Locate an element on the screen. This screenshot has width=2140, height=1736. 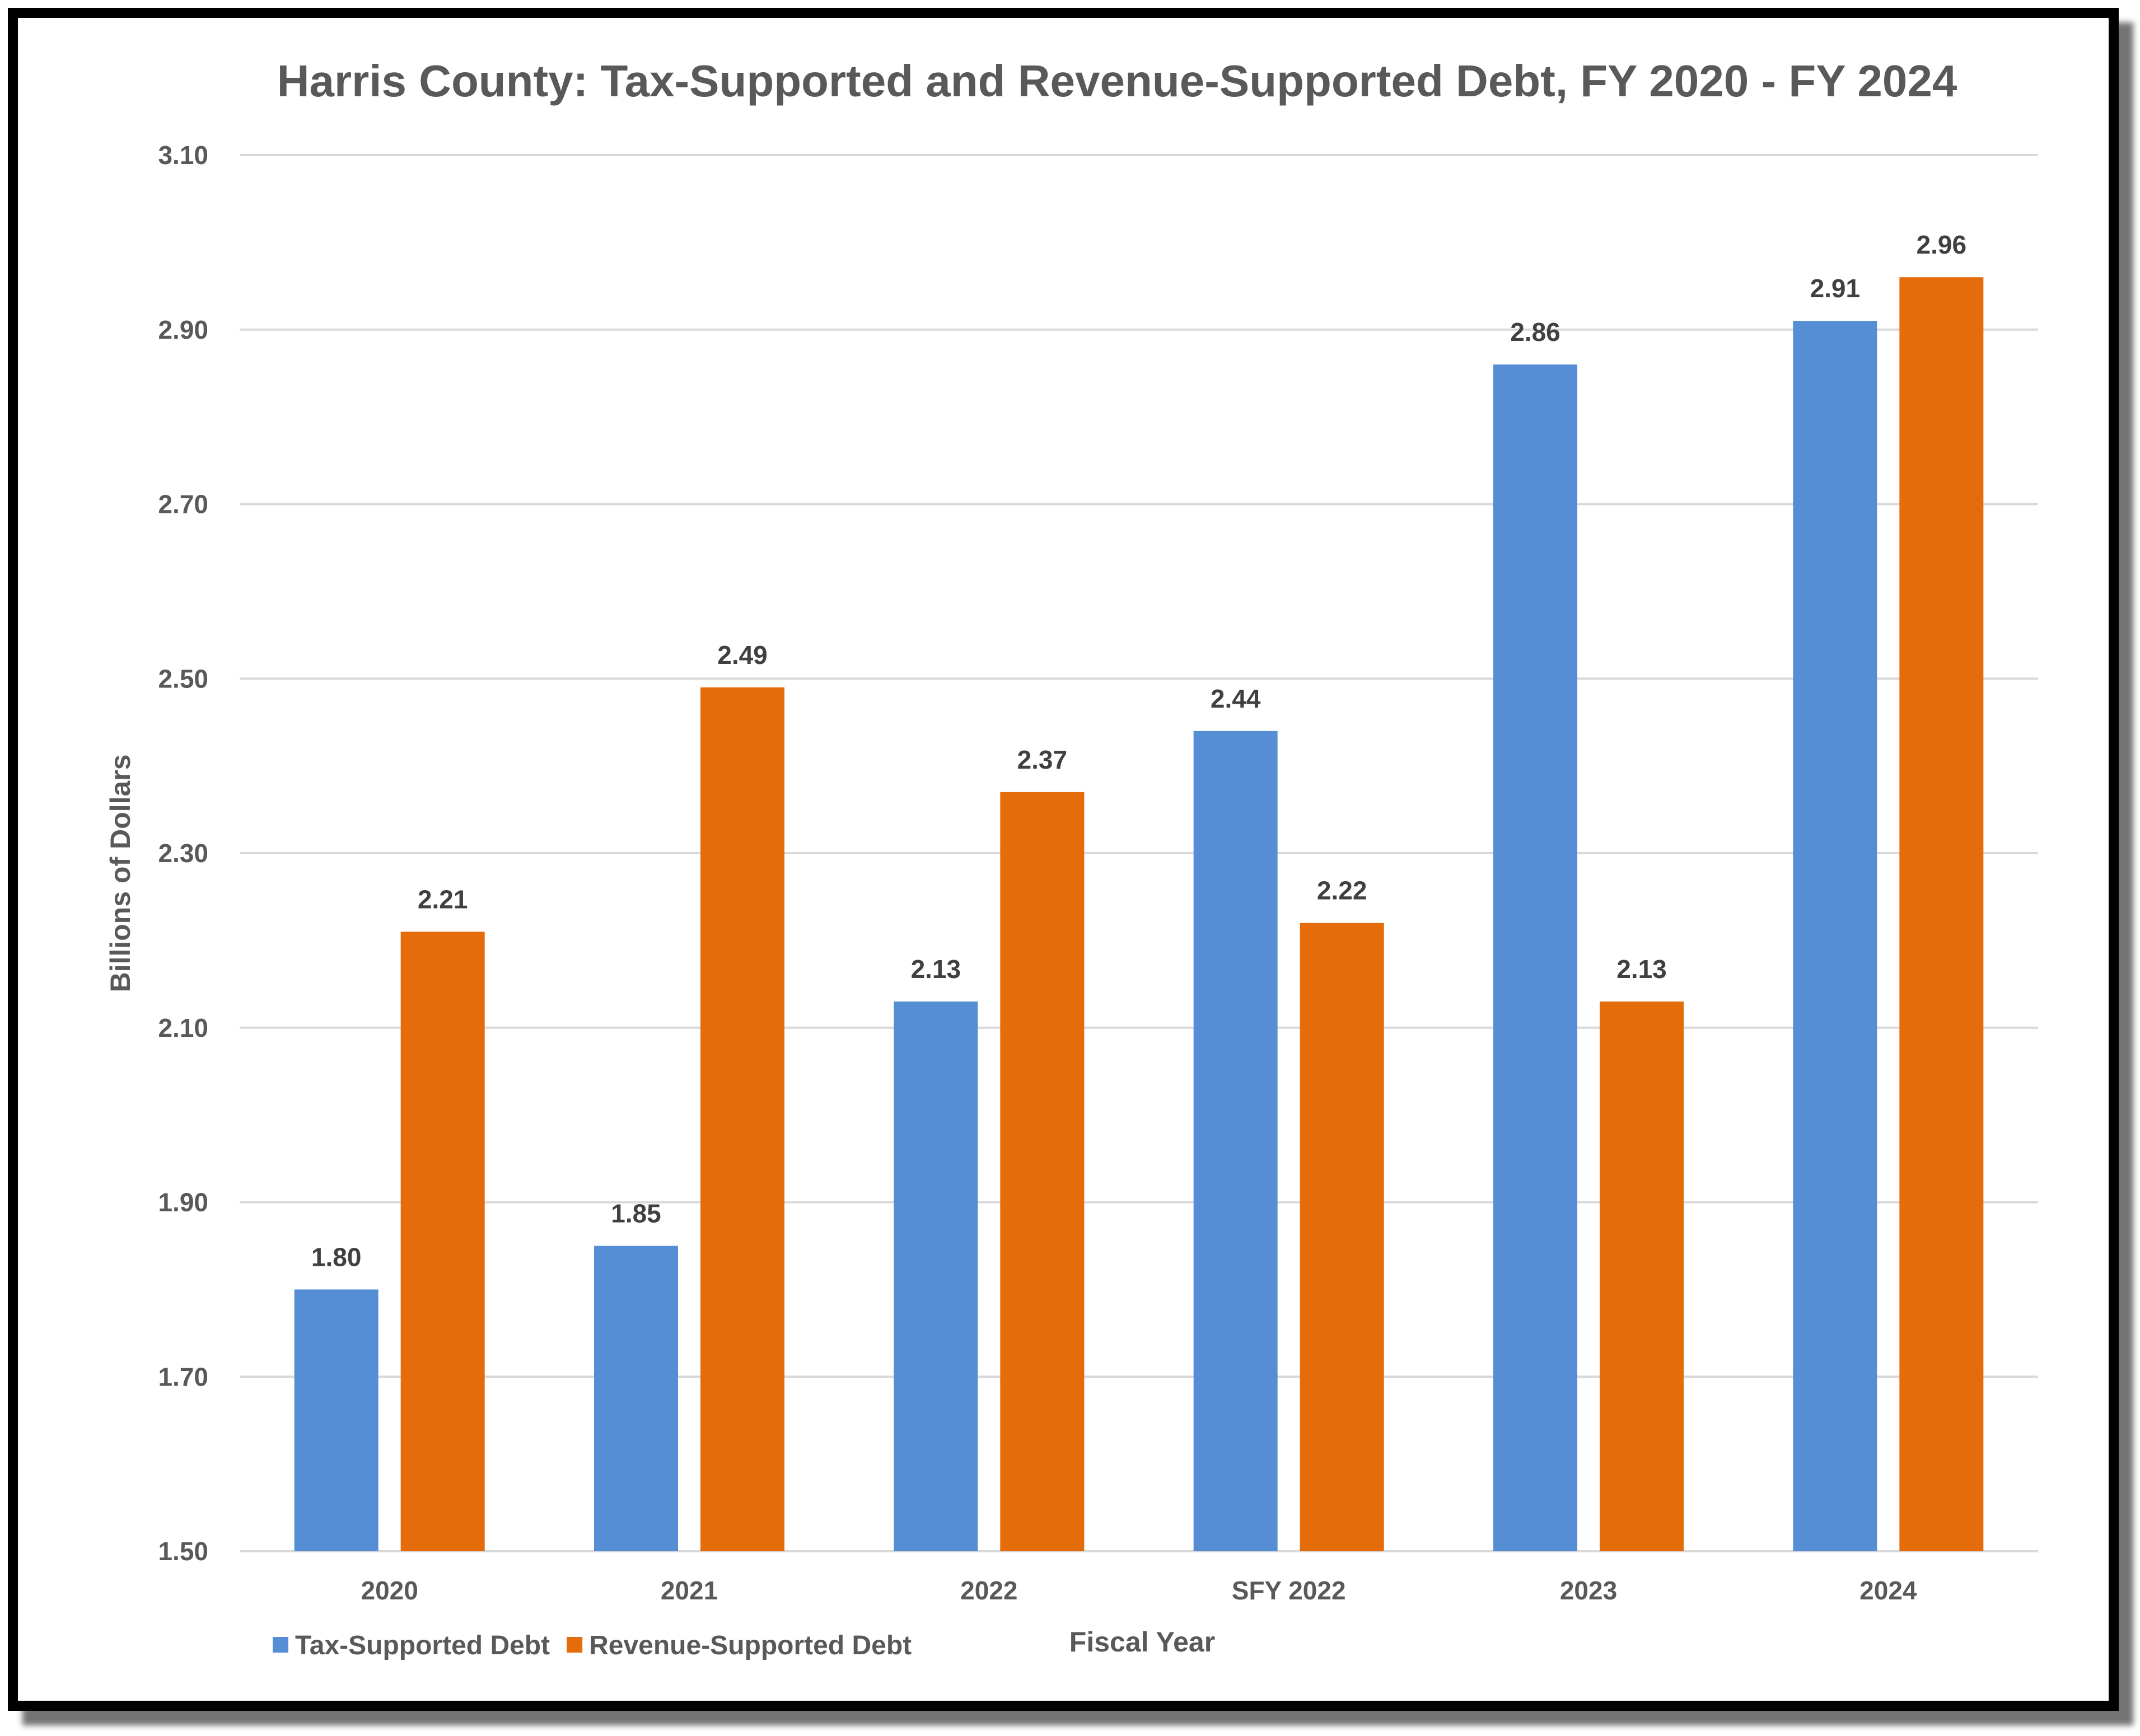
y-axis-ticks: 1.50 1.70 1.90 2.10 2.30 2.50 2.70 2.90 3.10 is located at coordinates (183, 853).